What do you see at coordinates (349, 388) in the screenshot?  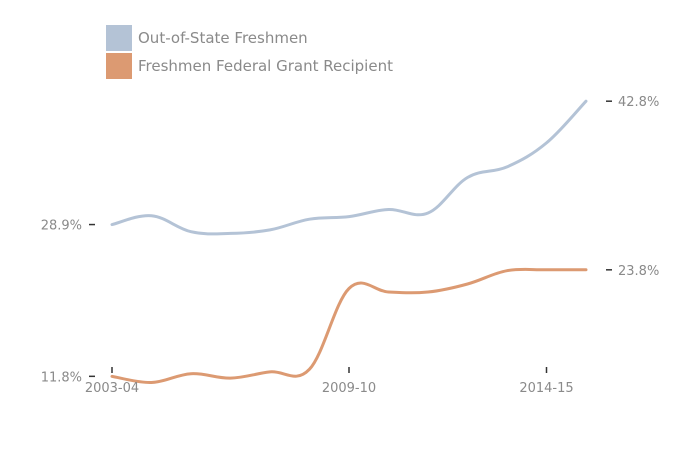 I see `x-tick-label-1: 2009-10` at bounding box center [349, 388].